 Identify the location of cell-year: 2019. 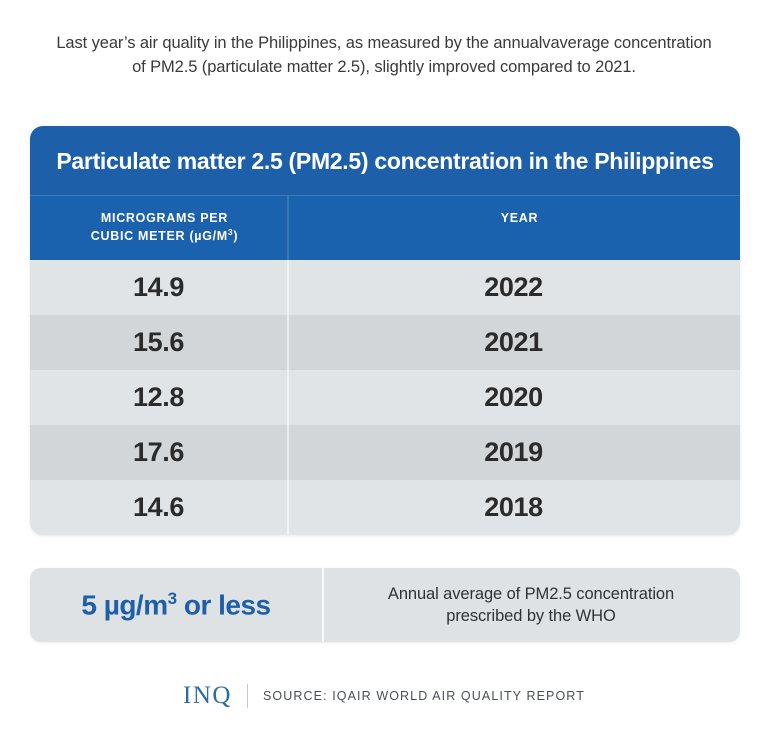
(513, 452).